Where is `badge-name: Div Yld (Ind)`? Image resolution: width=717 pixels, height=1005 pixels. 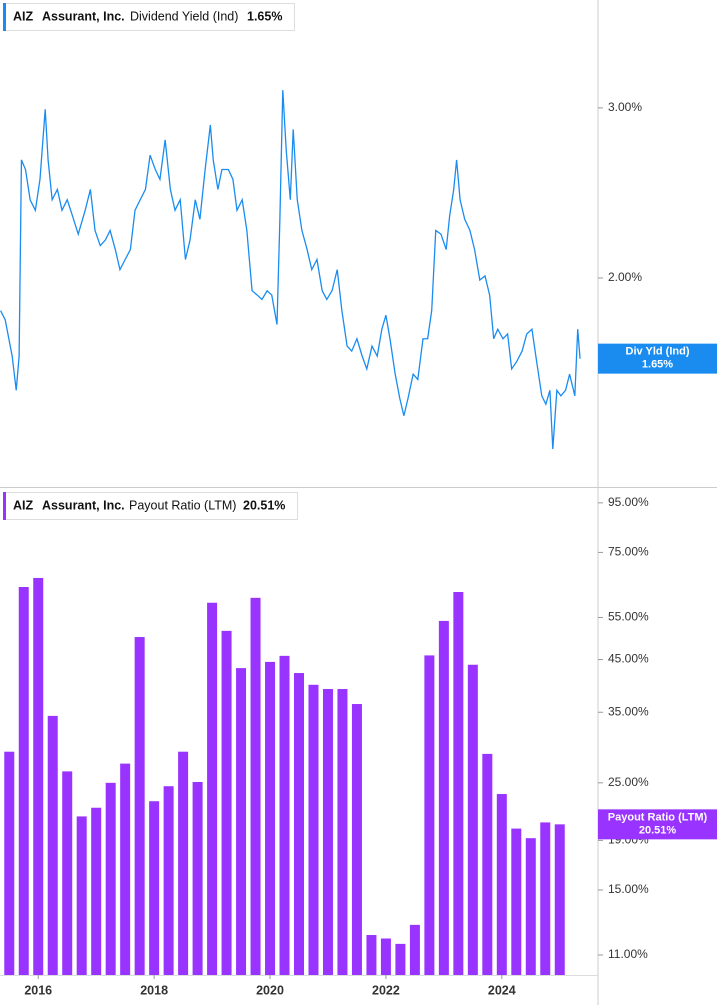
badge-name: Div Yld (Ind) is located at coordinates (658, 352).